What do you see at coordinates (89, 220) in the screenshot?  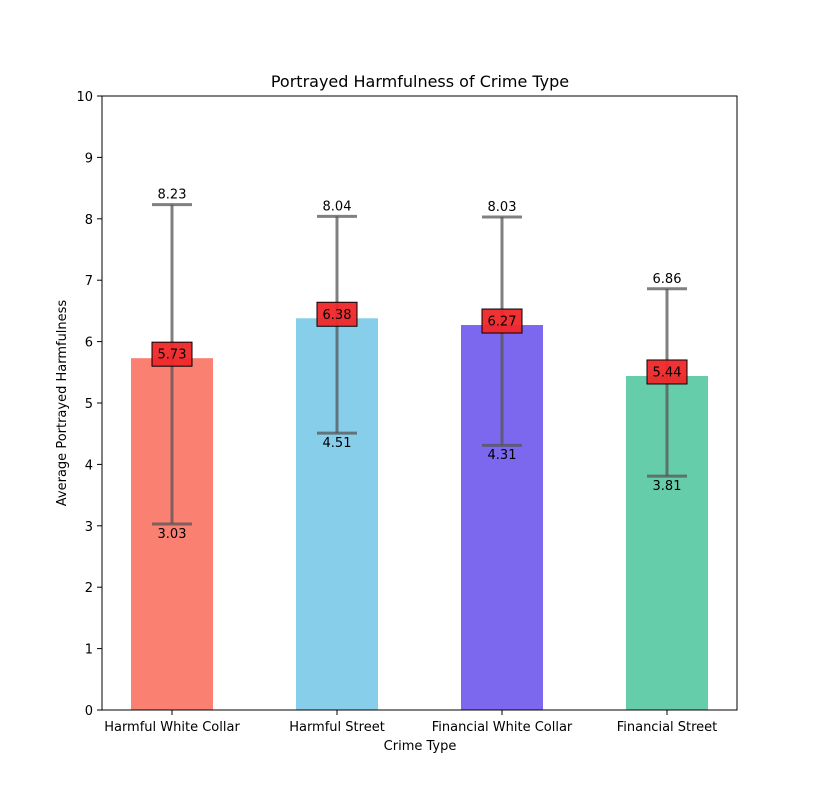 I see `y-tick-label: 8` at bounding box center [89, 220].